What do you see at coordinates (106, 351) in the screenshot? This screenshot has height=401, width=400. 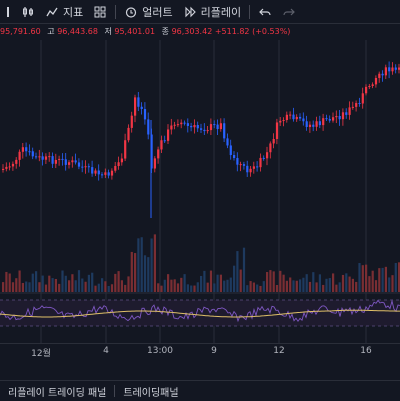 I see `x-tick: 4` at bounding box center [106, 351].